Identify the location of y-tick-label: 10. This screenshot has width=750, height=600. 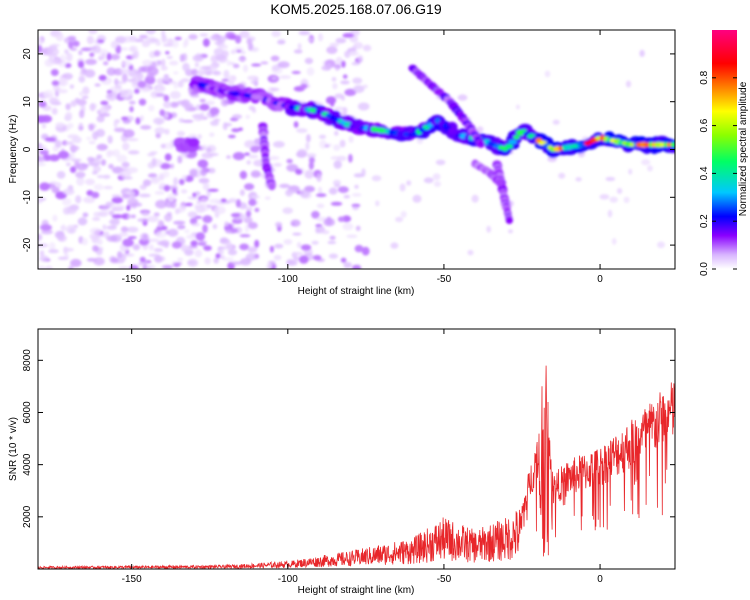
(27, 102).